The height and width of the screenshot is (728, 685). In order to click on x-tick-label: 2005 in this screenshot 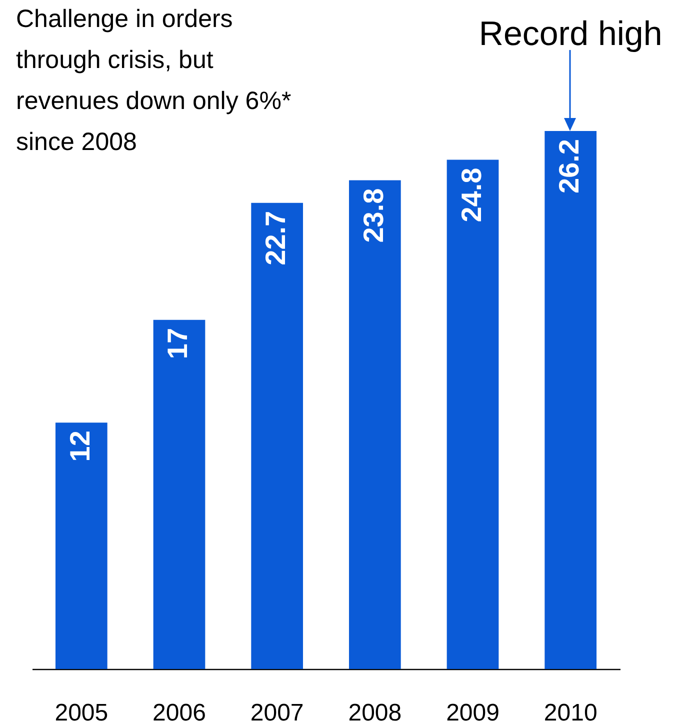, I will do `click(81, 713)`.